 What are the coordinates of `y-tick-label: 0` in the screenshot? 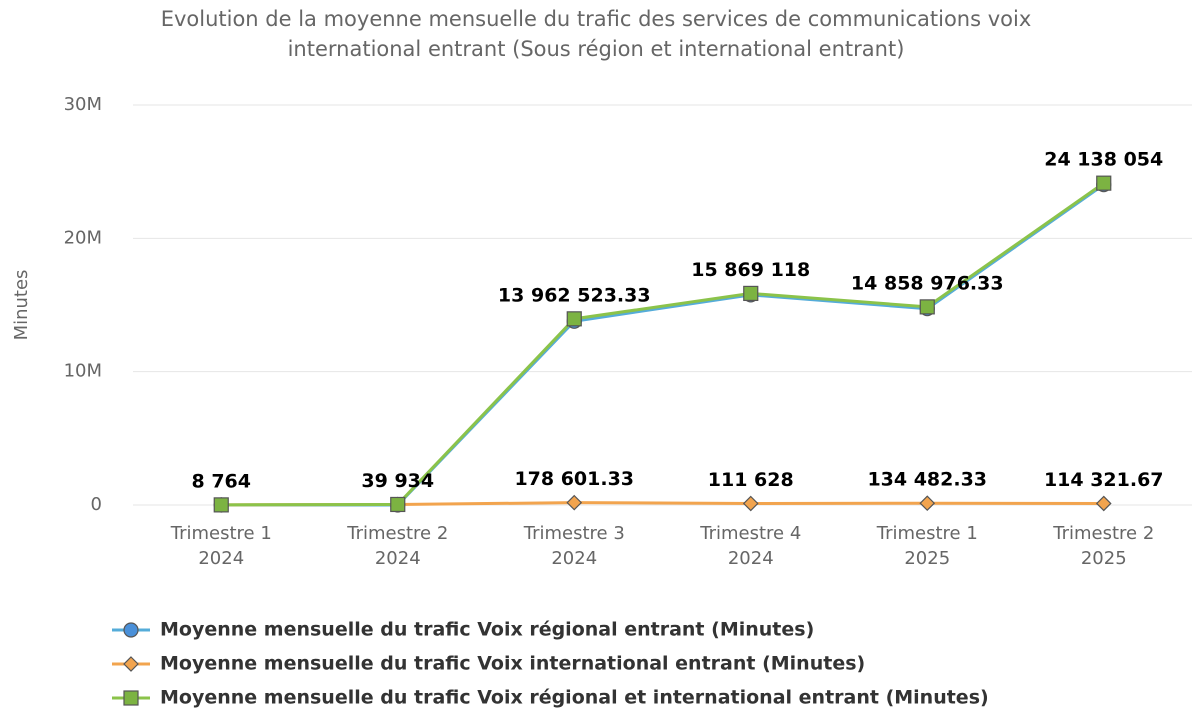 It's located at (96, 504).